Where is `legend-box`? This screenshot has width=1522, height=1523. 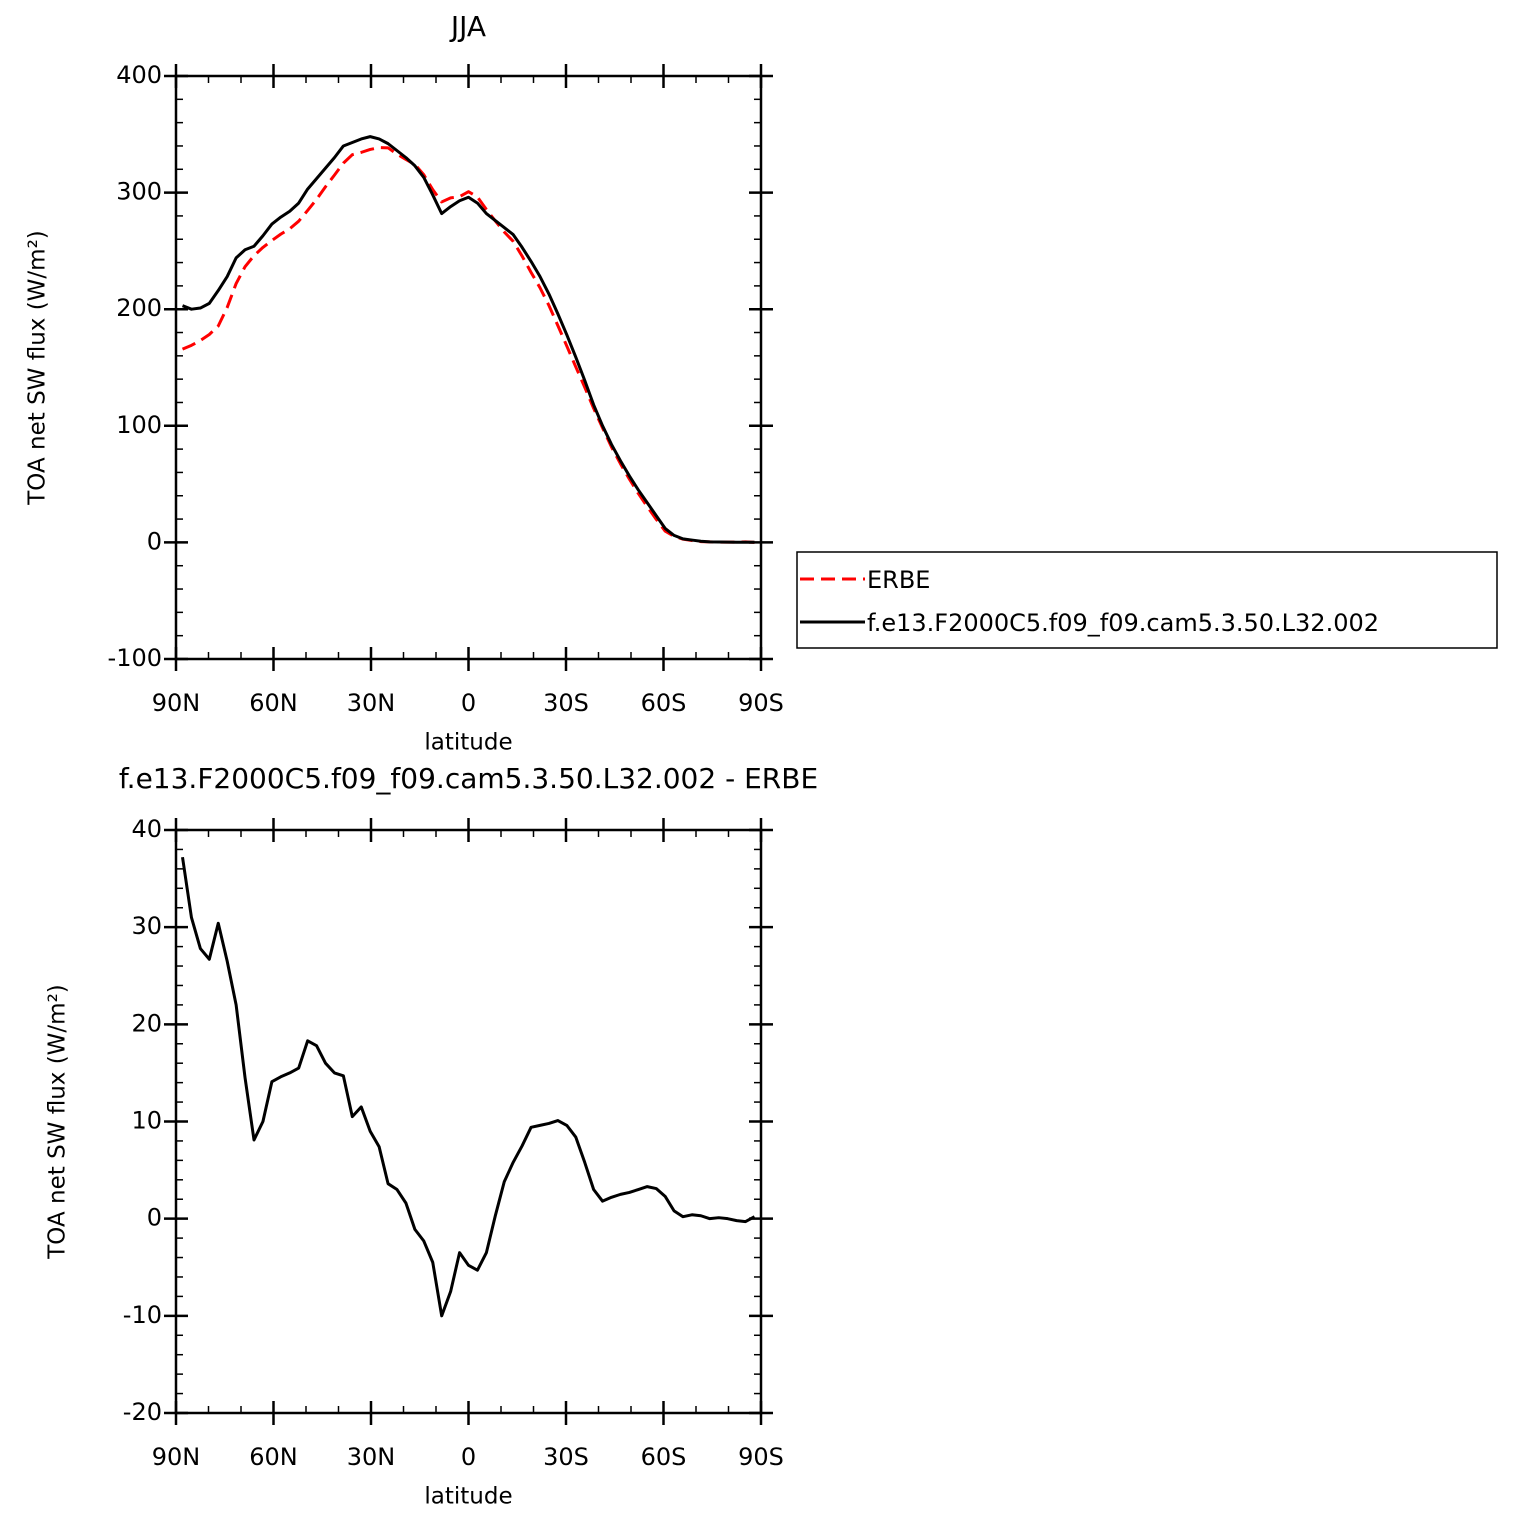 legend-box is located at coordinates (1147, 600).